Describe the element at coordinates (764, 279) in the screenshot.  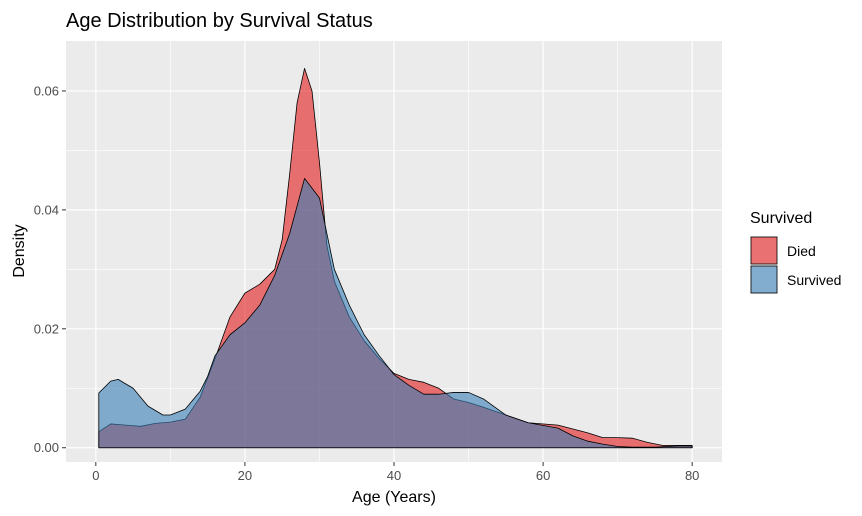
I see `legend-swatch-survived` at that location.